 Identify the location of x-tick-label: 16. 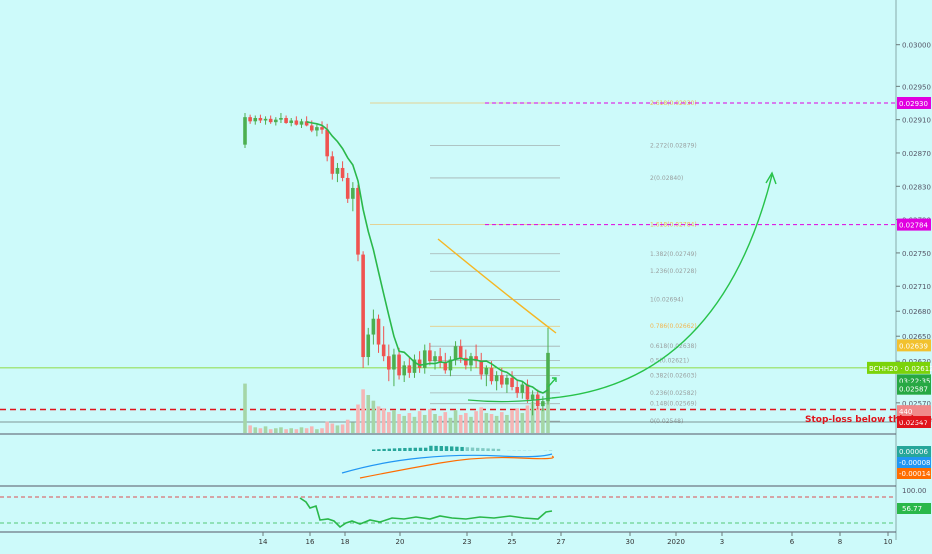
(310, 542).